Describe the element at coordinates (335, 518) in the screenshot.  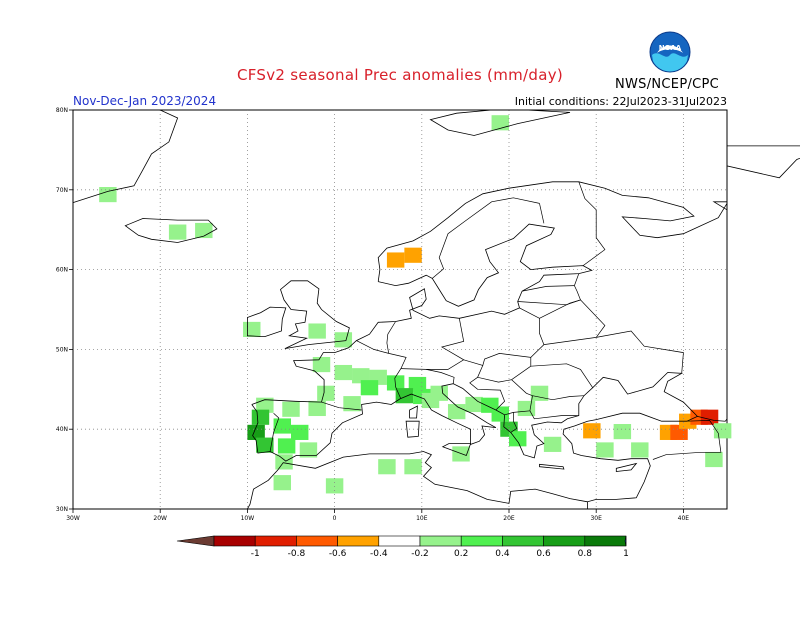
I see `lon-tick-label: 0` at that location.